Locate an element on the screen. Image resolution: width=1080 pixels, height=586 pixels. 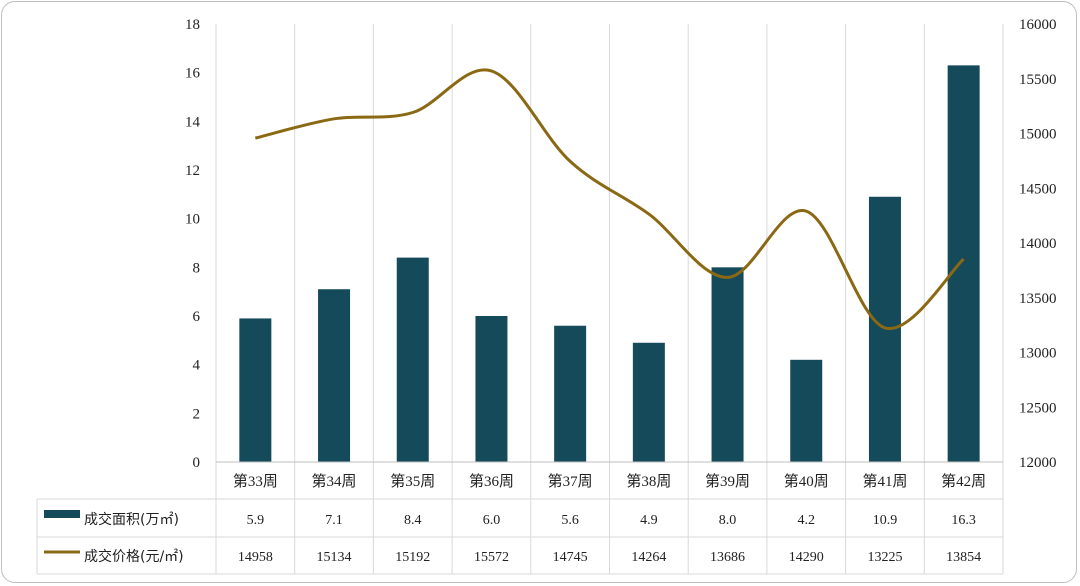
left-tick-label: 18 is located at coordinates (192, 25).